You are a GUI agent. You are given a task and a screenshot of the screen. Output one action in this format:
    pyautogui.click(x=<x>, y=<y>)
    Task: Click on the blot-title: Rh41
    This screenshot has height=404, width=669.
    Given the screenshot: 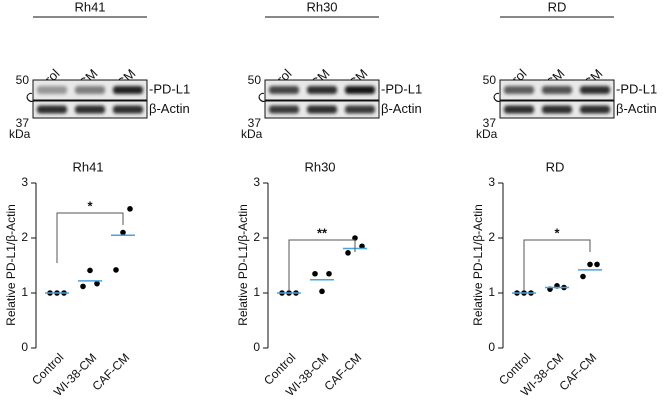 What is the action you would take?
    pyautogui.click(x=89, y=7)
    